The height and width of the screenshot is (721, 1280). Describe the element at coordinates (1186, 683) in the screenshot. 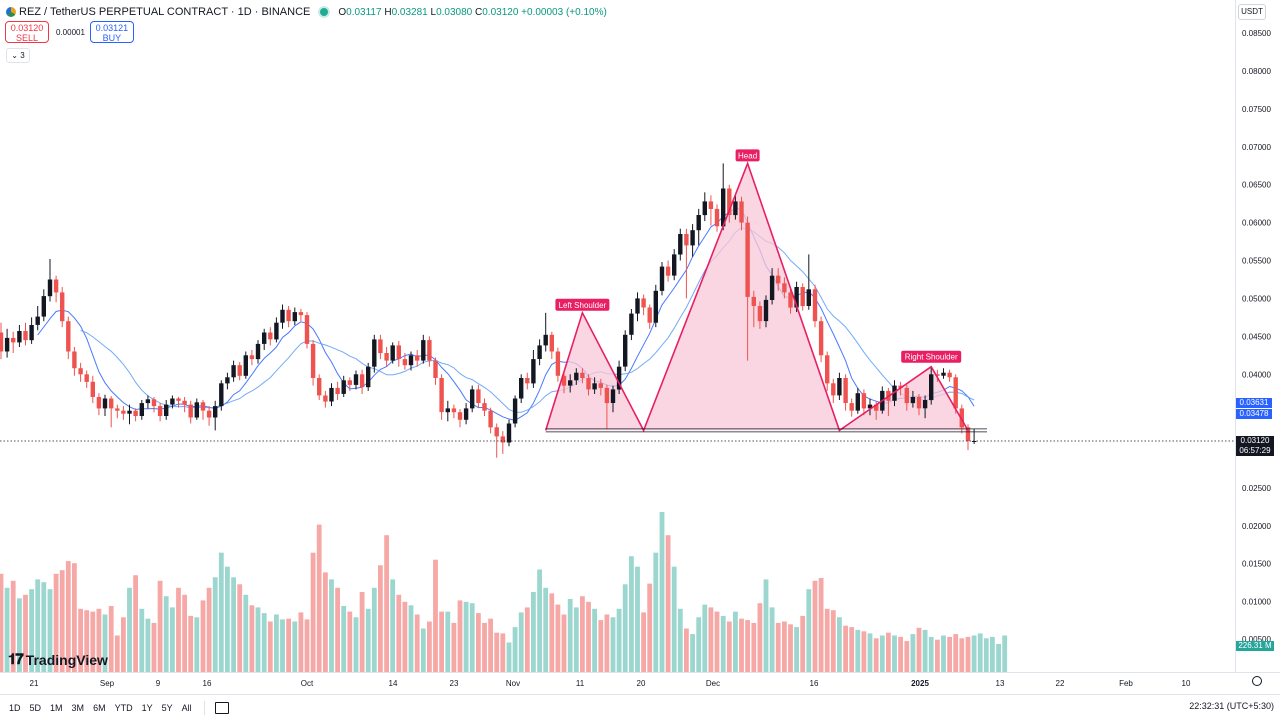

I see `date-tick-label: 10` at that location.